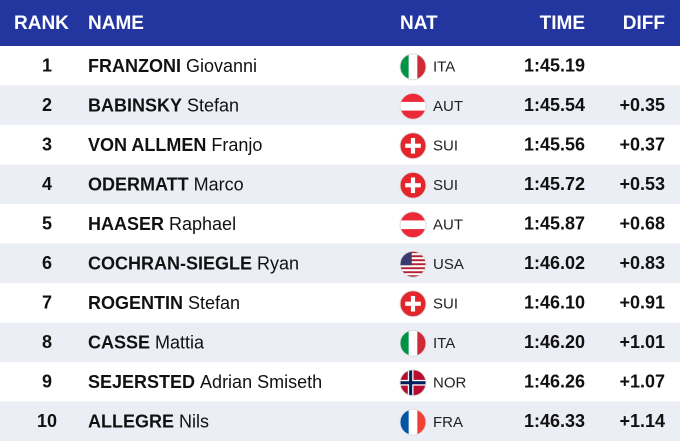  I want to click on nation: USA, so click(448, 264).